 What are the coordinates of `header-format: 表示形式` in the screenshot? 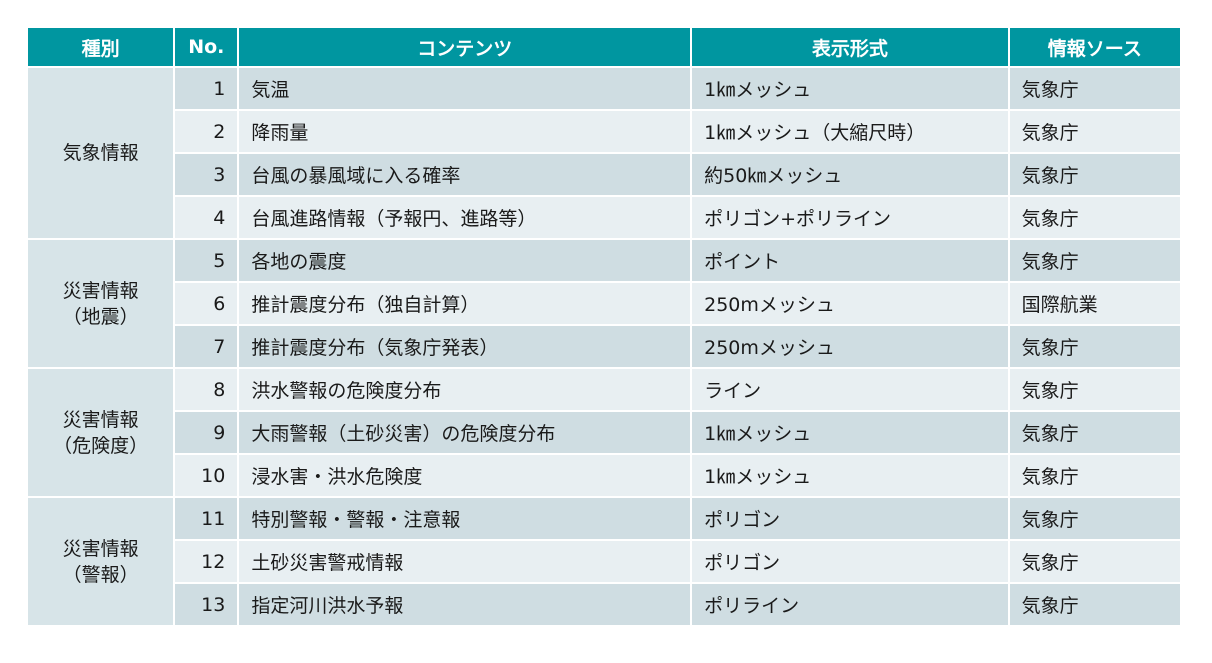 It's located at (850, 47).